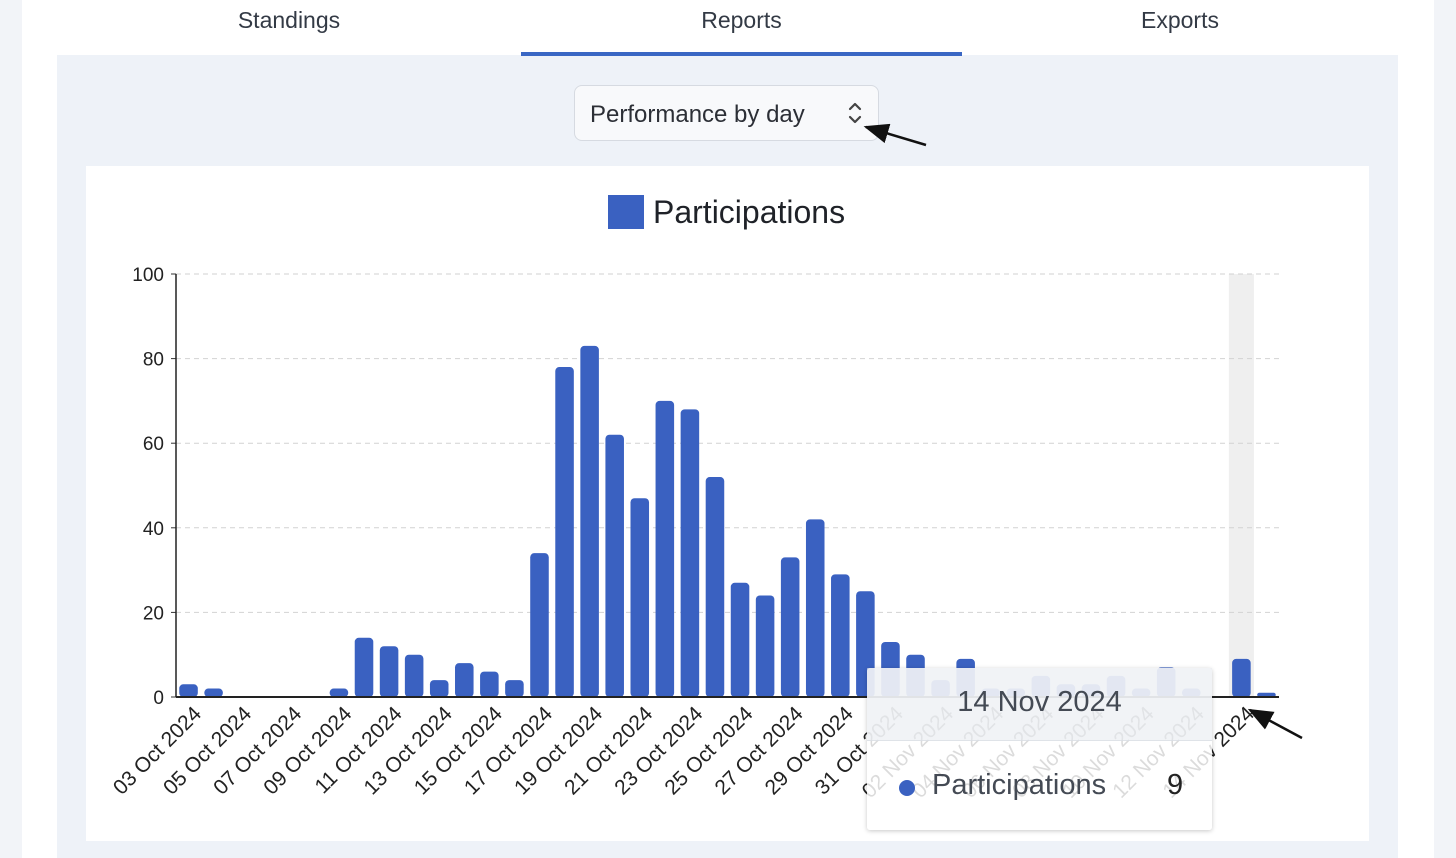  Describe the element at coordinates (1180, 20) in the screenshot. I see `tab-label: Exports` at that location.